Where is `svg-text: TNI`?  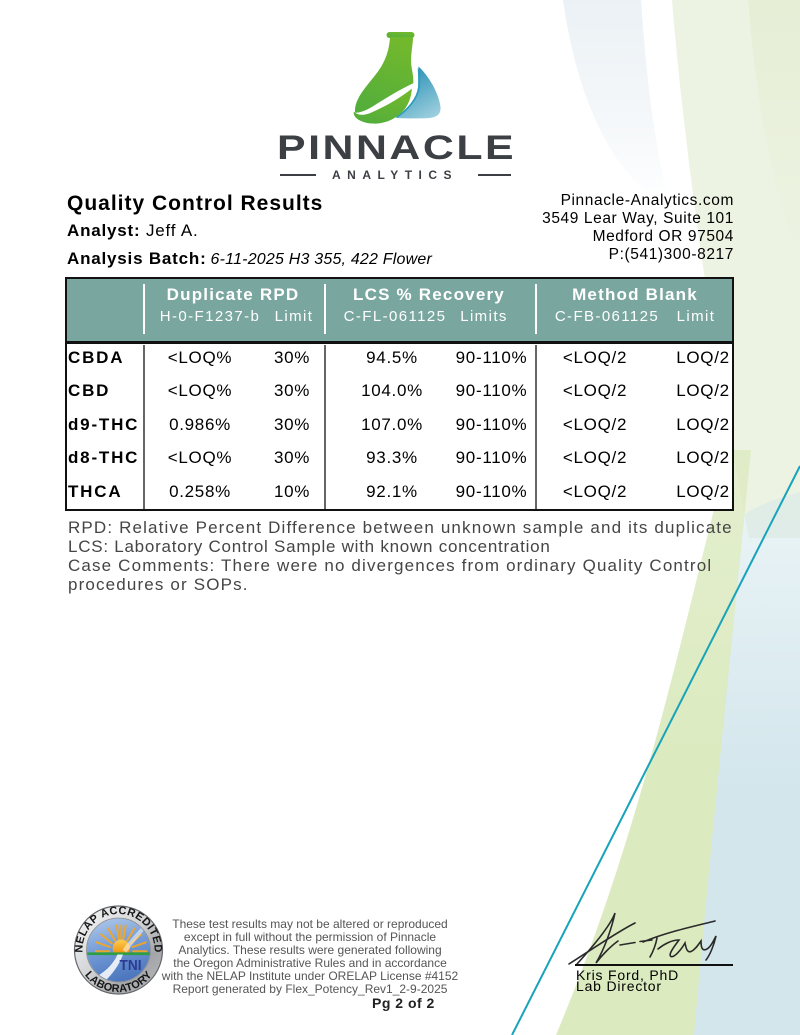
svg-text: TNI is located at coordinates (131, 965).